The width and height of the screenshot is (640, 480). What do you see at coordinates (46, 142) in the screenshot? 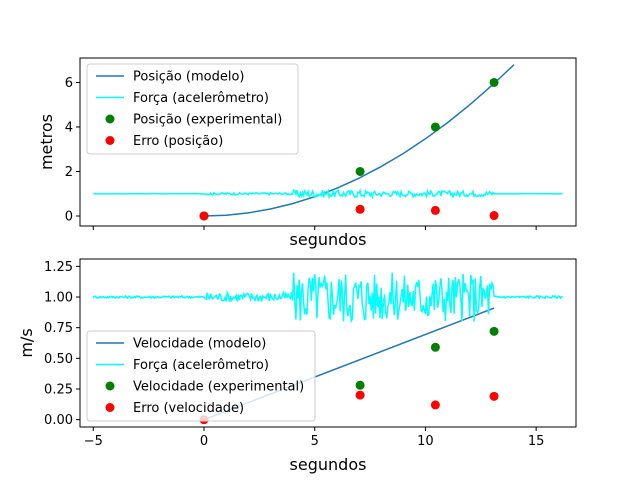
I see `y-axis-label: metros` at bounding box center [46, 142].